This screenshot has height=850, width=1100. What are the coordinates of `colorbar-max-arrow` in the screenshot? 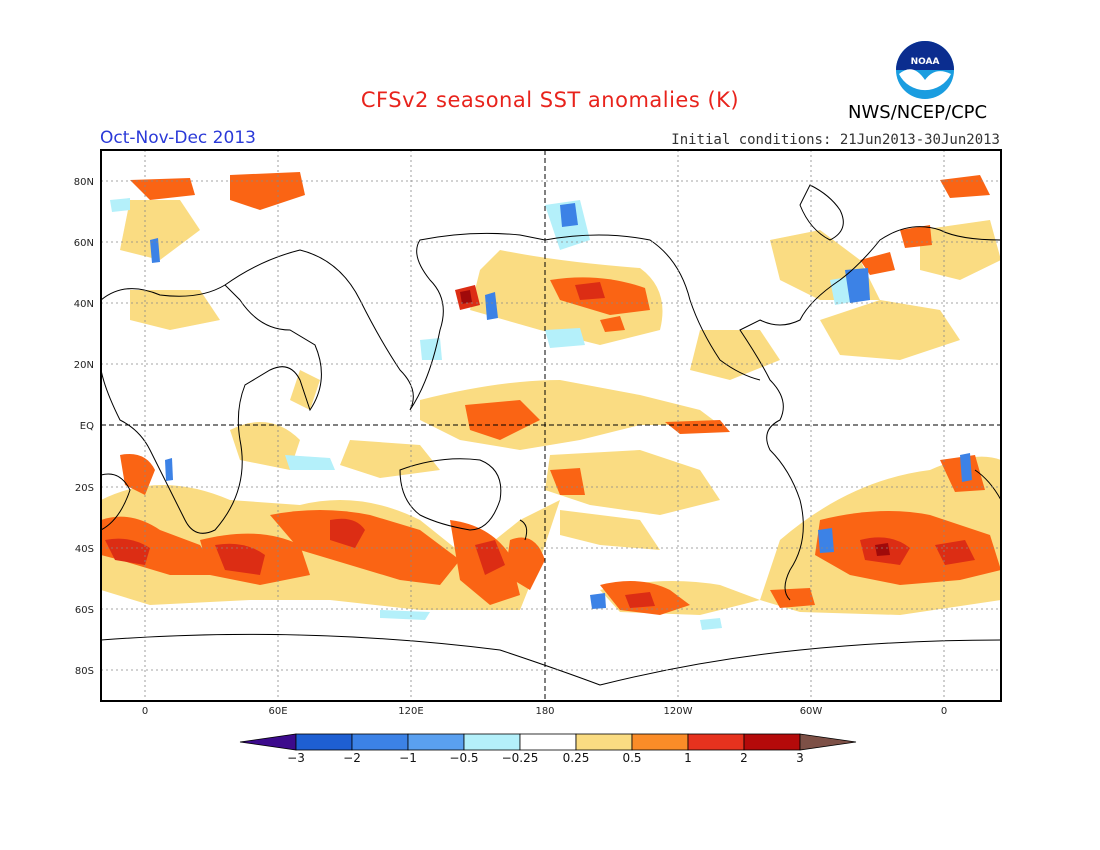 It's located at (828, 742).